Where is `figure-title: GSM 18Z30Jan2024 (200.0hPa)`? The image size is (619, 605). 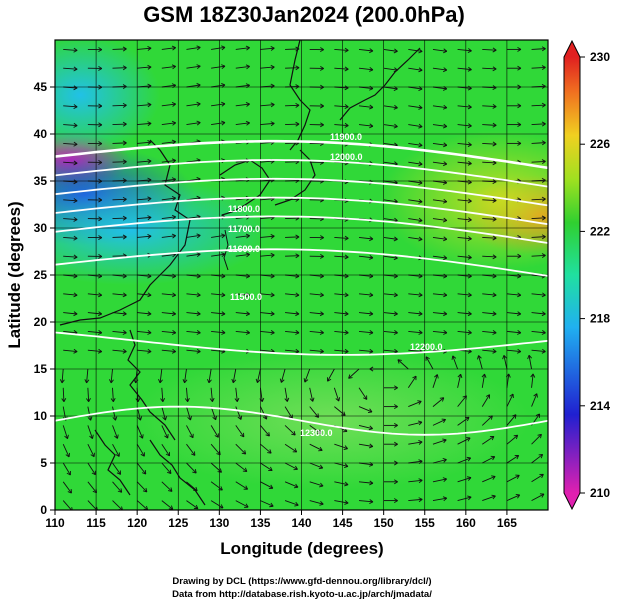
figure-title: GSM 18Z30Jan2024 (200.0hPa) is located at coordinates (304, 14).